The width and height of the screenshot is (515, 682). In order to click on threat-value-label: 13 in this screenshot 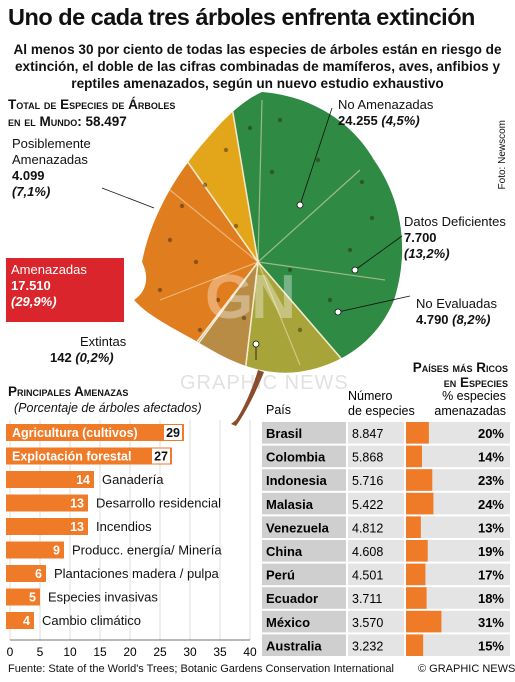, I will do `click(77, 527)`.